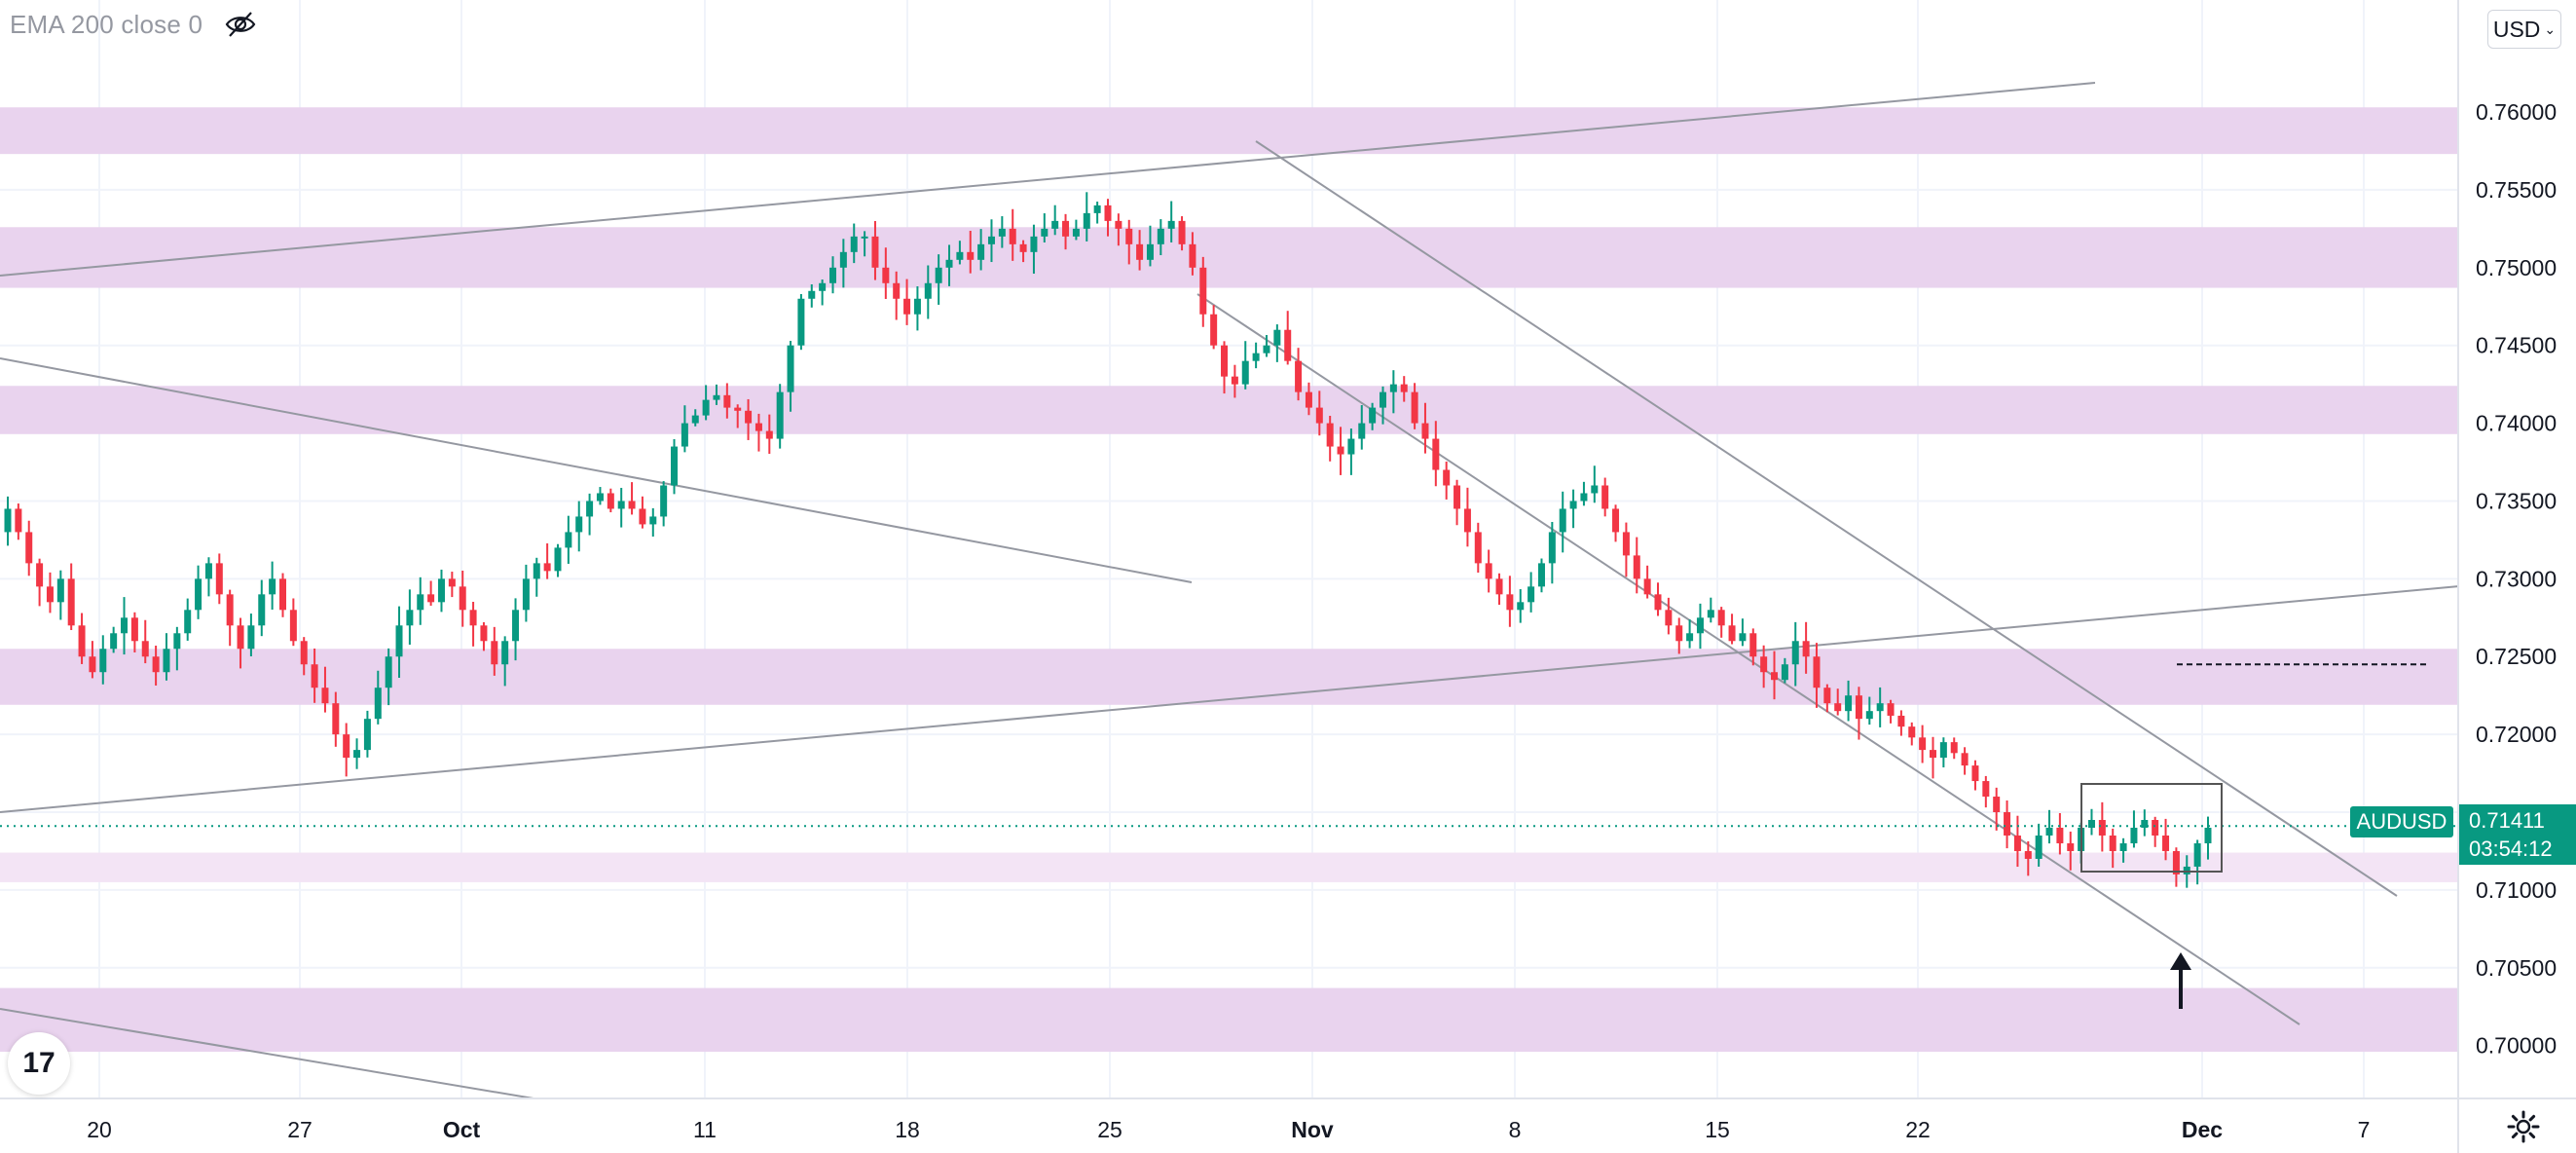 The height and width of the screenshot is (1153, 2576). I want to click on trendline, so click(596, 470).